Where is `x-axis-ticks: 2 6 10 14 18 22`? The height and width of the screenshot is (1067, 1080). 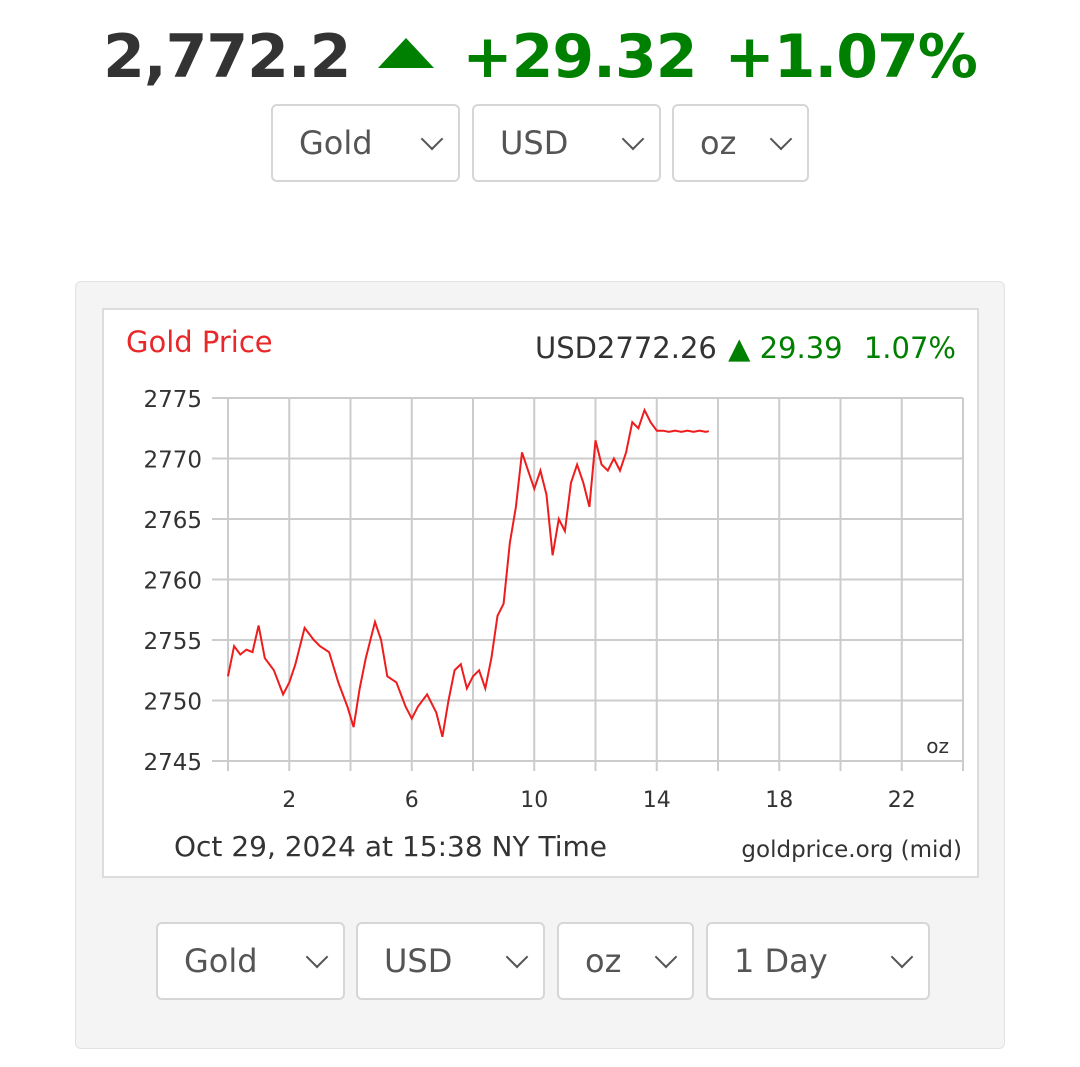 x-axis-ticks: 2 6 10 14 18 22 is located at coordinates (599, 800).